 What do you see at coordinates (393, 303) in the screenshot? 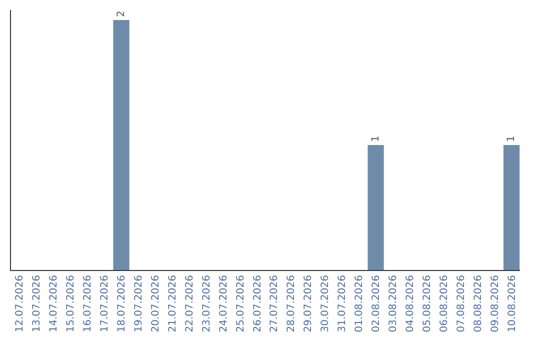
I see `x-tick-label: 03.08.2026` at bounding box center [393, 303].